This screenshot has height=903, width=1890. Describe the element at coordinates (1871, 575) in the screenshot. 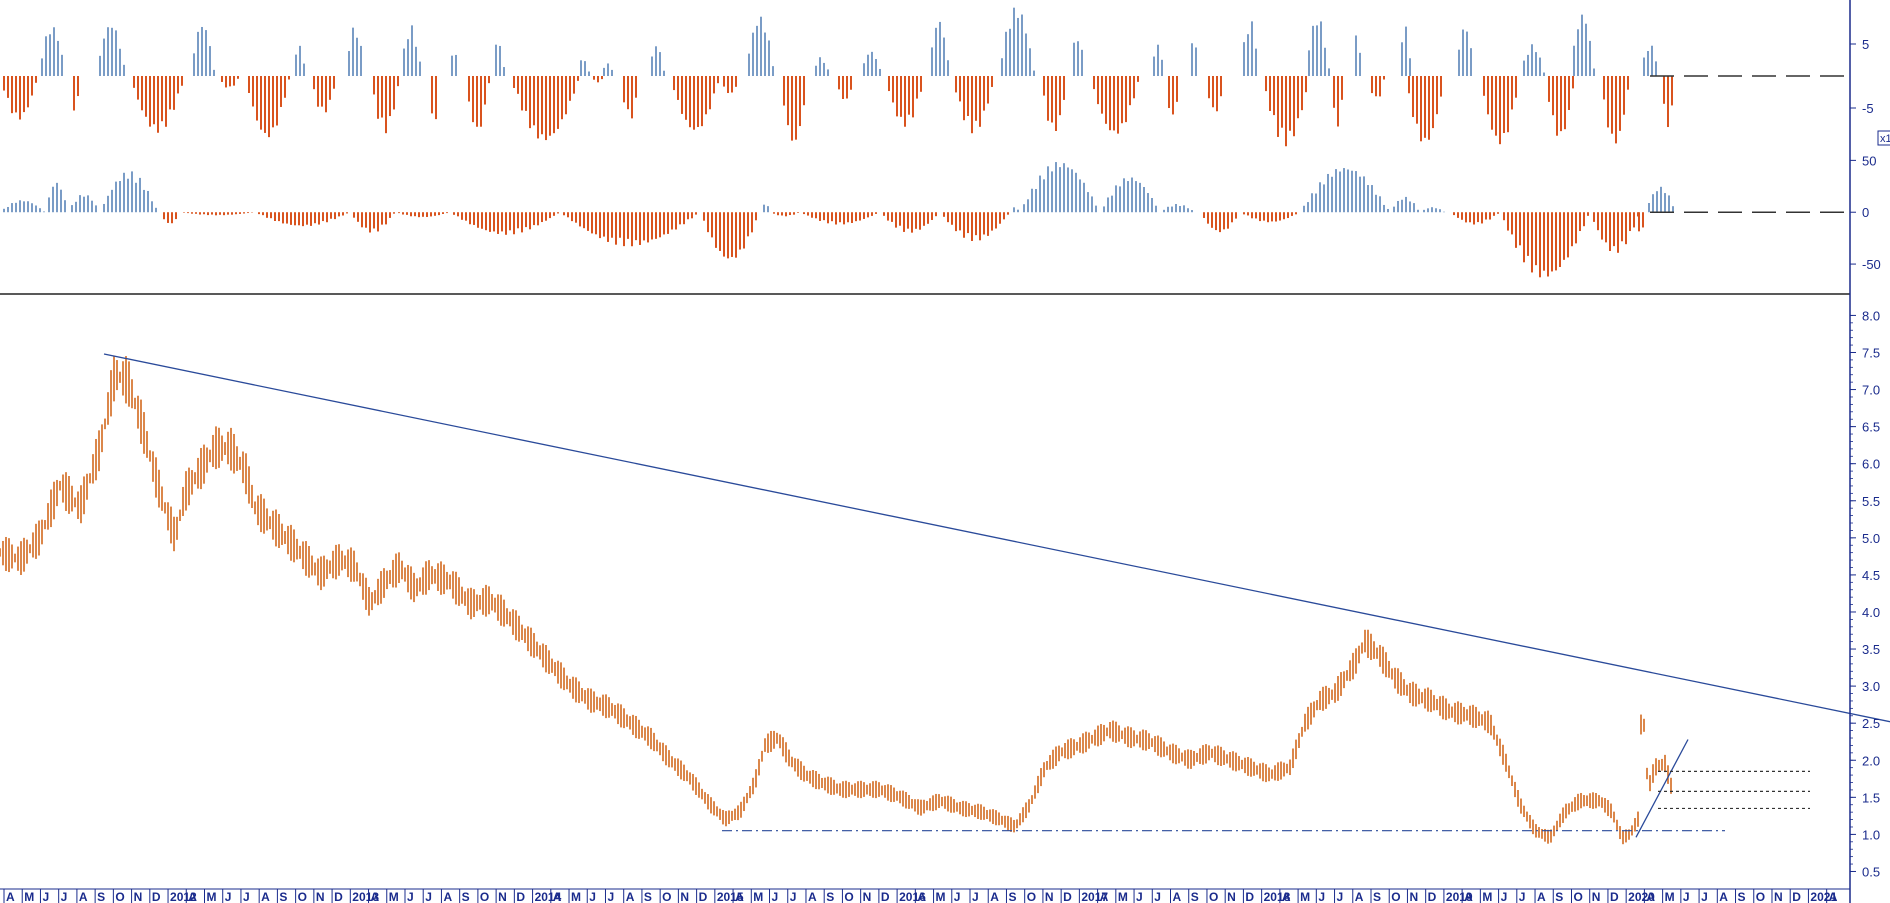

I see `price-tick-label-7: 4.5` at that location.